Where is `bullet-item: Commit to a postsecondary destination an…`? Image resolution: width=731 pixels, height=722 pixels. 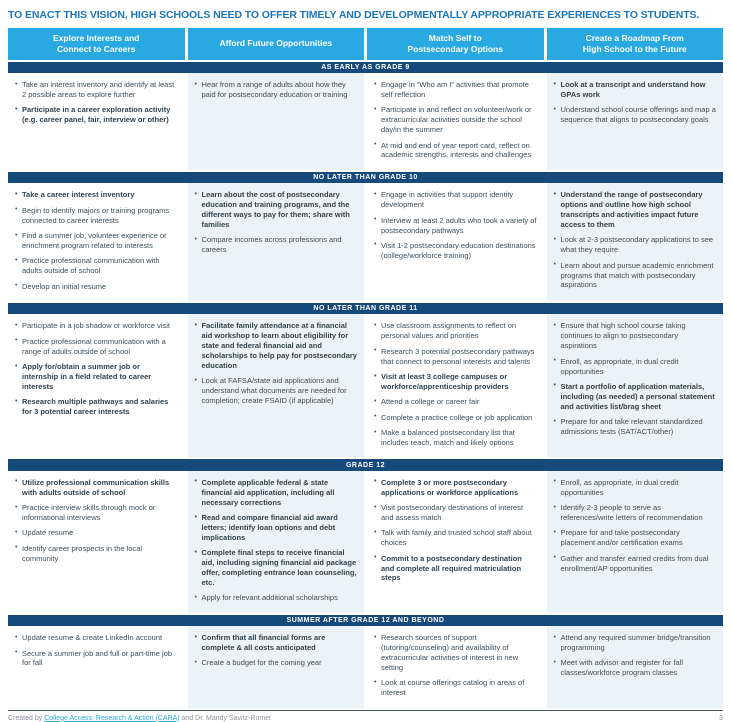
bullet-item: Commit to a postsecondary destination an… is located at coordinates (454, 568).